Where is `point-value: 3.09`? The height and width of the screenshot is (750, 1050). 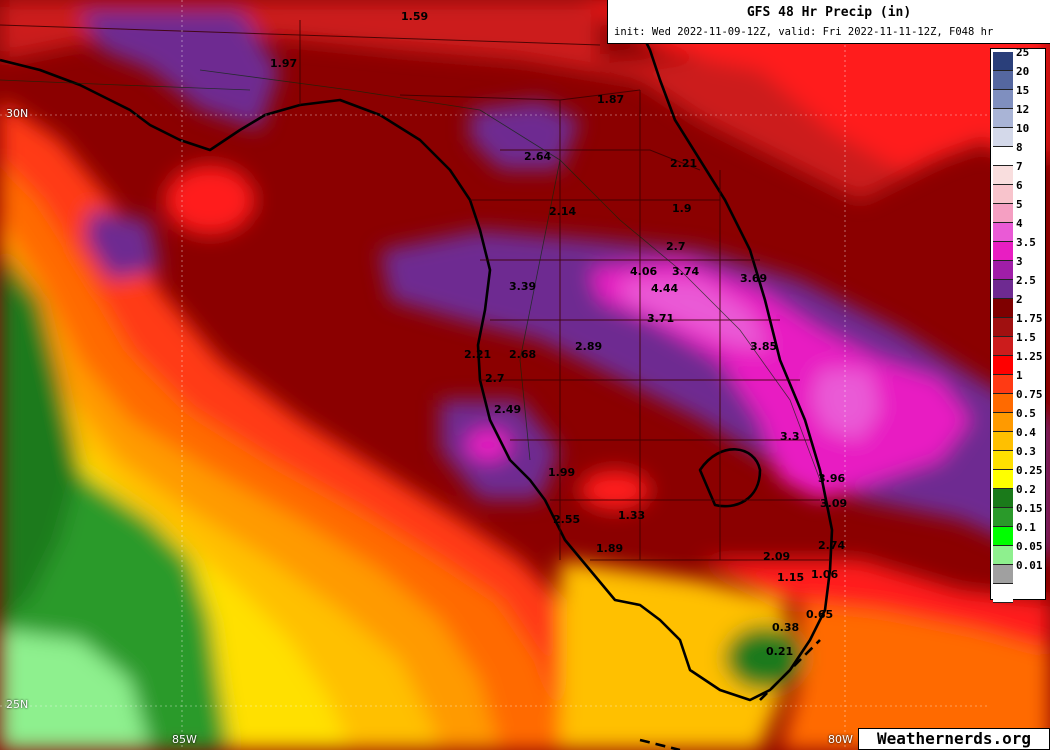
point-value: 3.09 is located at coordinates (833, 503).